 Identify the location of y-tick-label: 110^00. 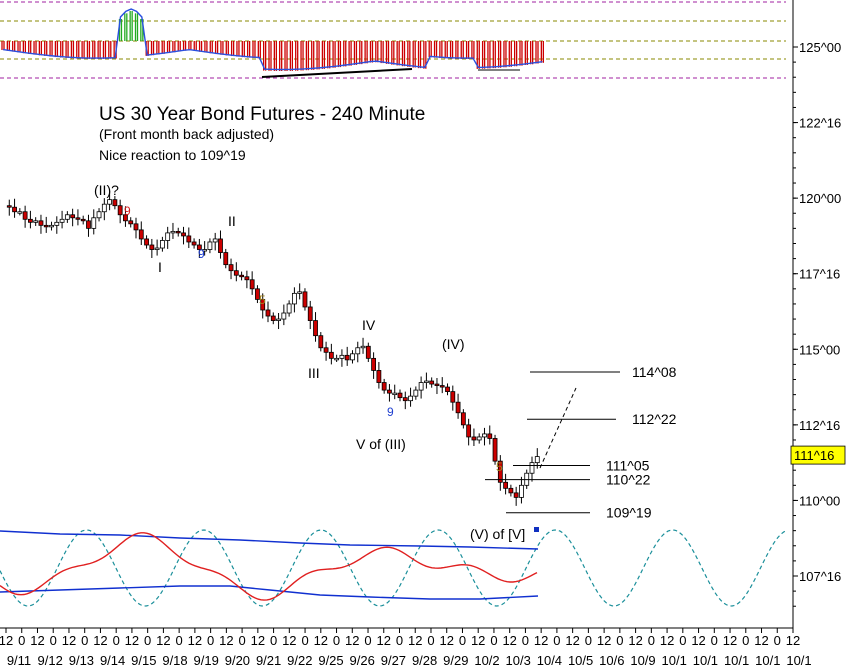
(819, 500).